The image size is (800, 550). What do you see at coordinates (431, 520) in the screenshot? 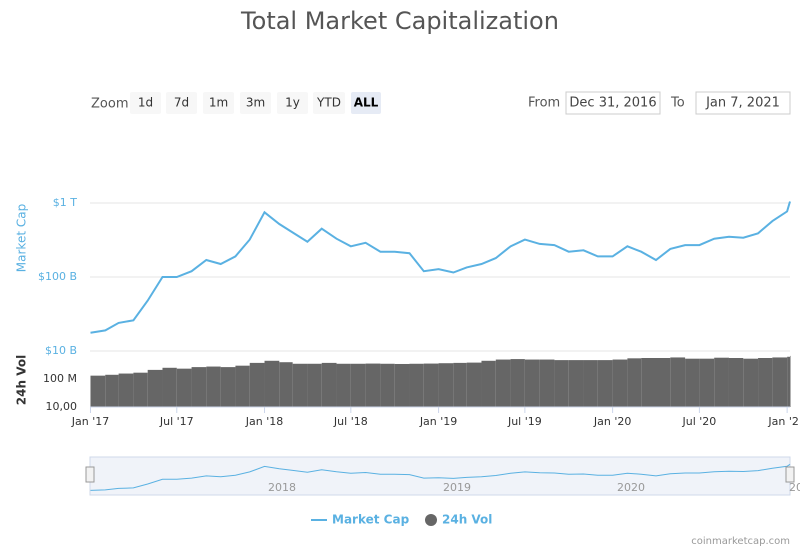
I see `legend-symbol` at bounding box center [431, 520].